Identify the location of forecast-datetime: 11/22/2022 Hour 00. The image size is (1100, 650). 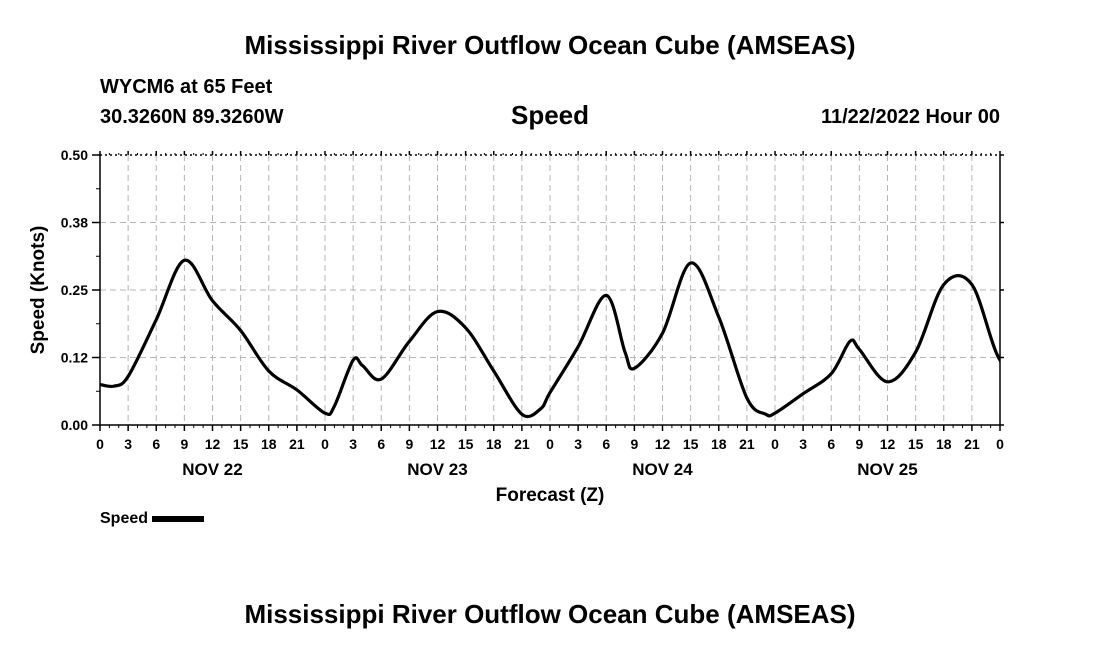
(910, 117).